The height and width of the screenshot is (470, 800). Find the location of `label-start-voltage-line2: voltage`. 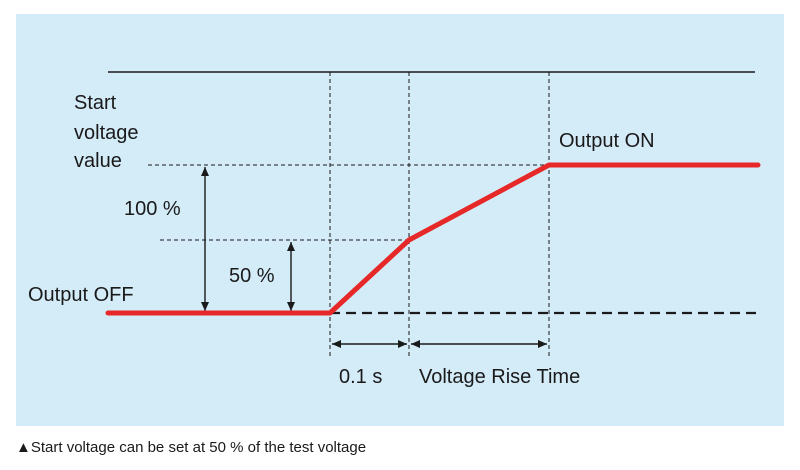

label-start-voltage-line2: voltage is located at coordinates (106, 133).